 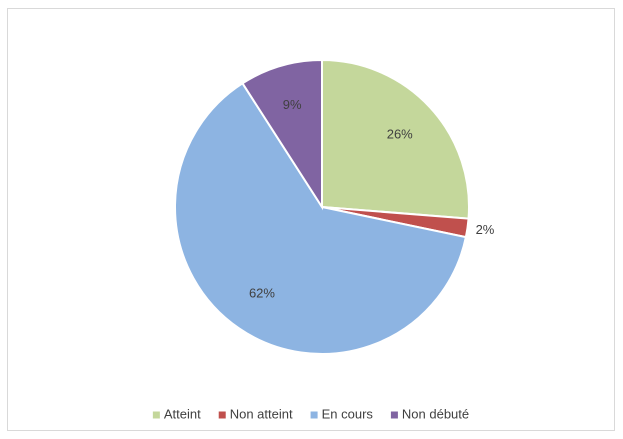 What do you see at coordinates (348, 413) in the screenshot?
I see `legend-label: En cours` at bounding box center [348, 413].